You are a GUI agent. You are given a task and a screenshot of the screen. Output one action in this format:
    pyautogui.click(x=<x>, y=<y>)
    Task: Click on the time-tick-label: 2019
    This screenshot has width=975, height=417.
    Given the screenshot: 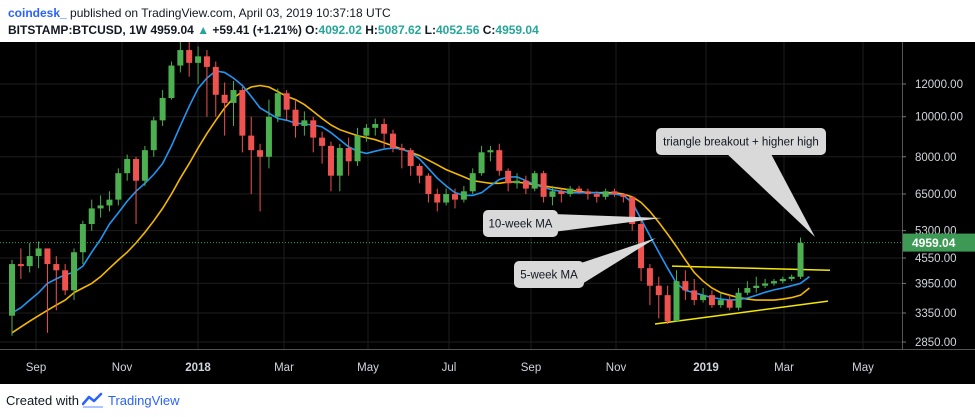 What is the action you would take?
    pyautogui.click(x=706, y=368)
    